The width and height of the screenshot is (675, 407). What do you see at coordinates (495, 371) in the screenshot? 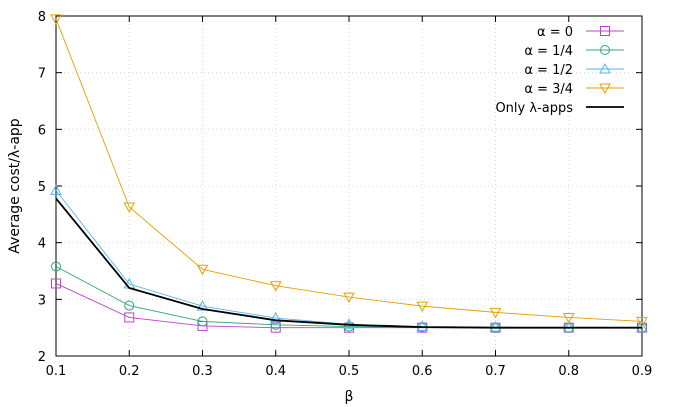
I see `x-tick-label: 0.7` at bounding box center [495, 371].